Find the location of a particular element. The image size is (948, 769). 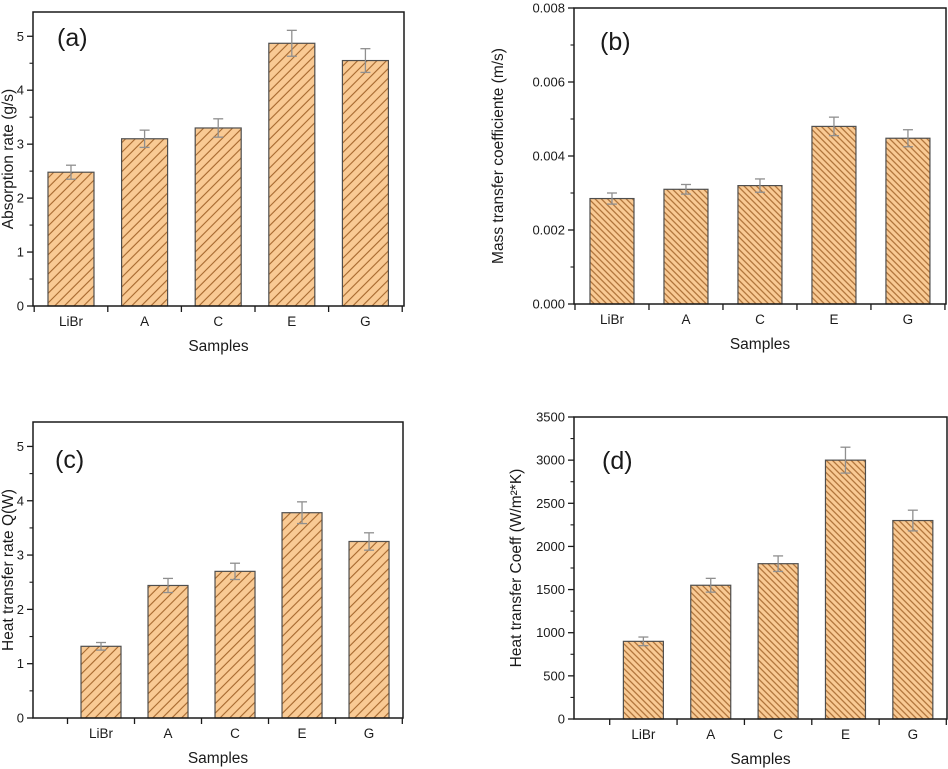

y-axis-title: Heat transfer rate Q(W) is located at coordinates (8, 570).